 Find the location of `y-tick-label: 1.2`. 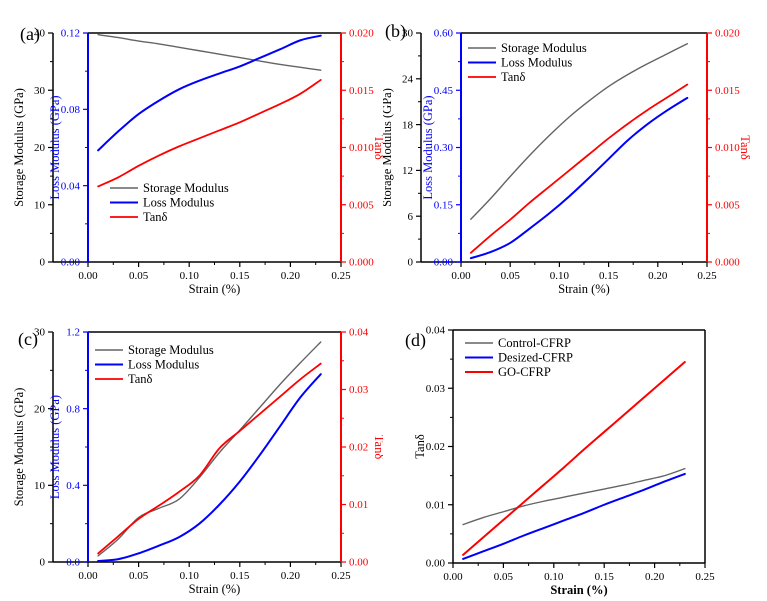

y-tick-label: 1.2 is located at coordinates (73, 333).